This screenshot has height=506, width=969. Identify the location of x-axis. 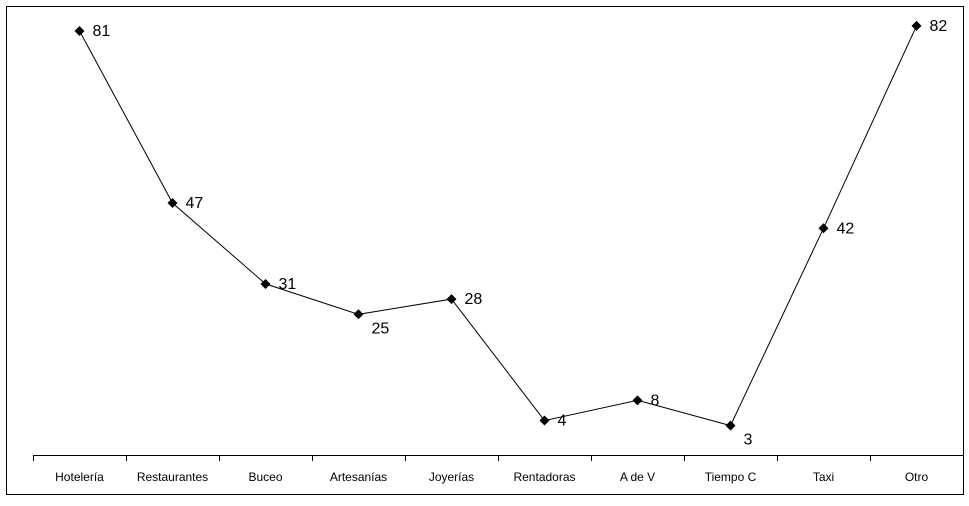
(498, 458).